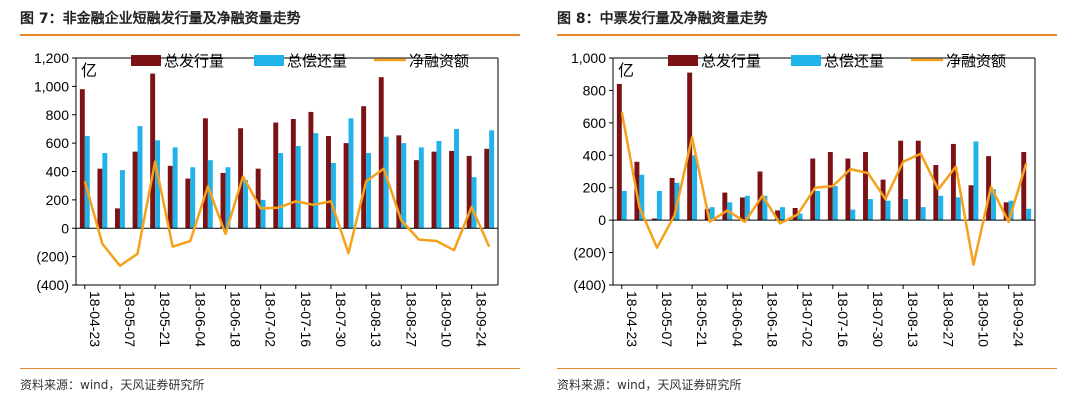  I want to click on y-tick-label: (400), so click(589, 285).